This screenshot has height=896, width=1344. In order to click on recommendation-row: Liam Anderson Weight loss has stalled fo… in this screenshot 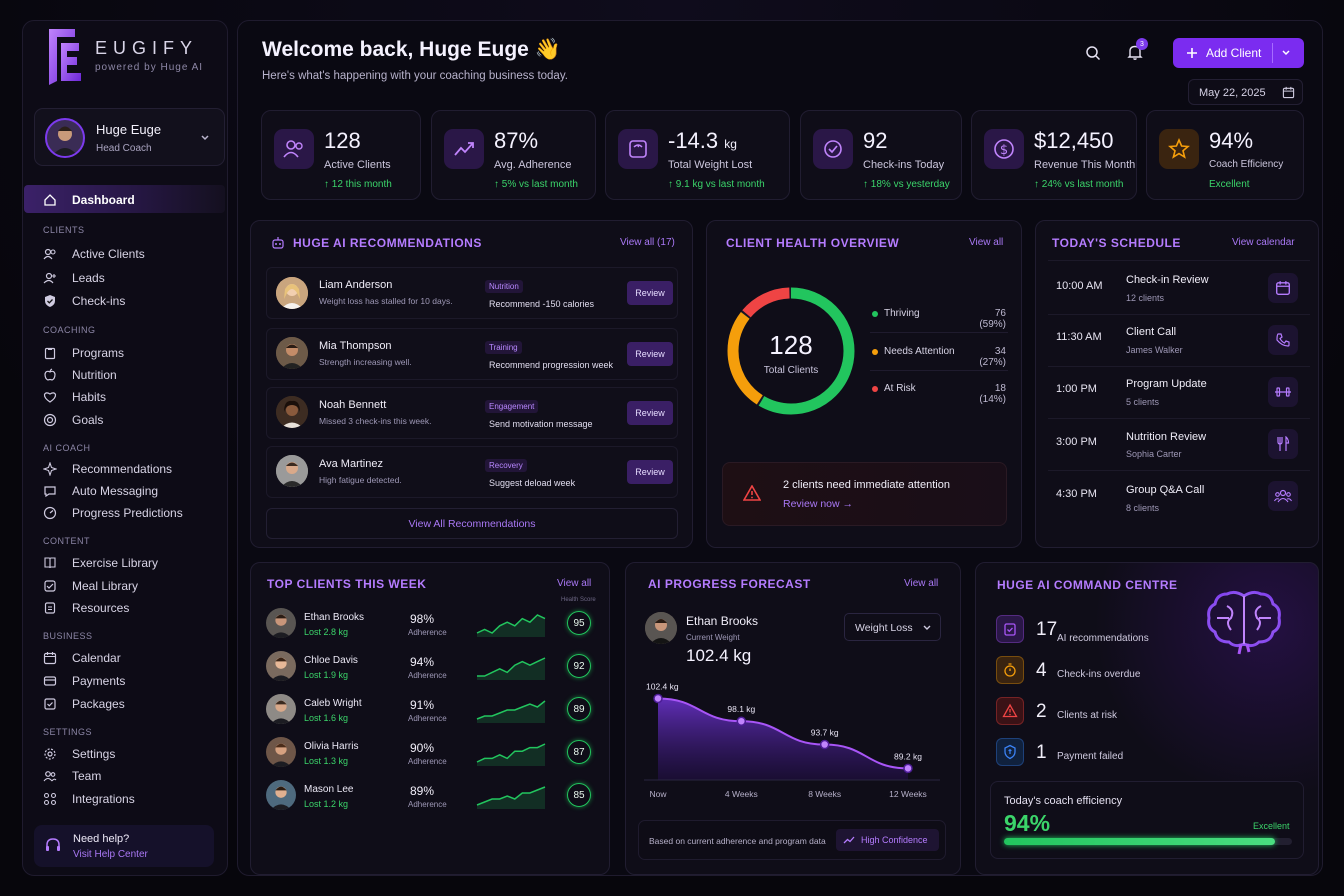, I will do `click(472, 293)`.